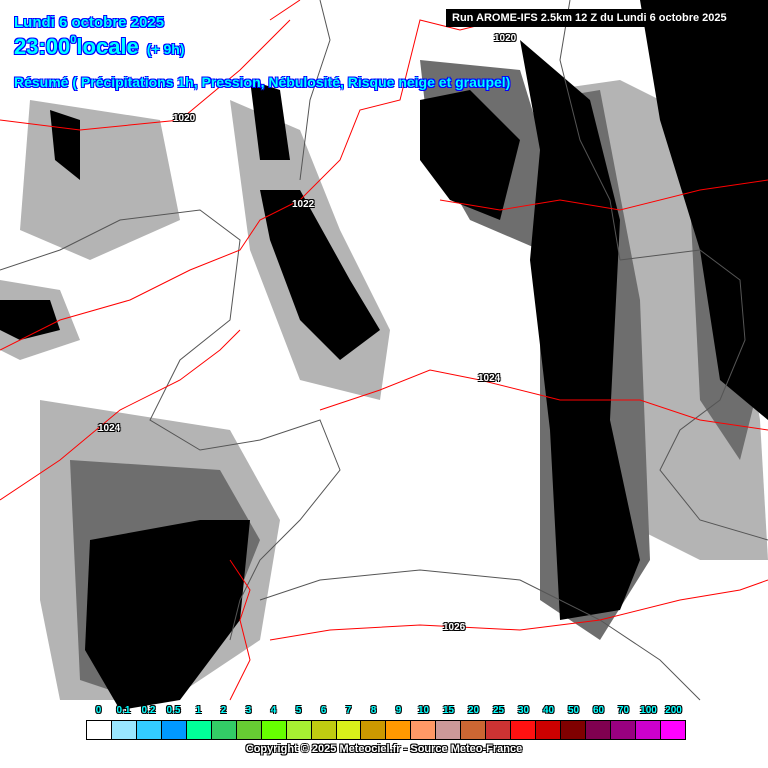 Image resolution: width=768 pixels, height=768 pixels. Describe the element at coordinates (42, 46) in the screenshot. I see `time-value: 23:00` at that location.